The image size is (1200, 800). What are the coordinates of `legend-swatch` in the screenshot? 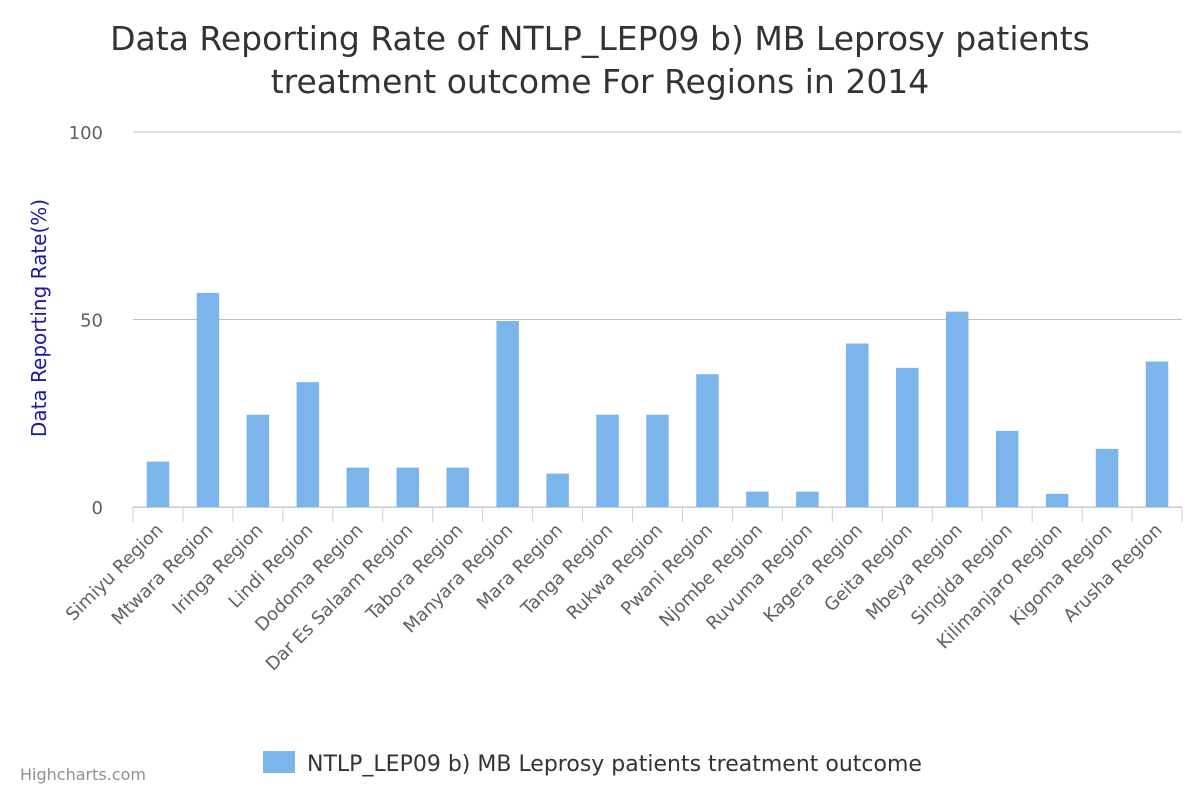 It's located at (279, 762).